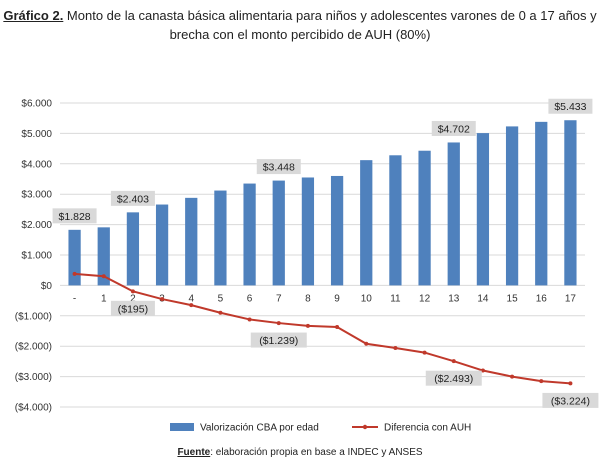  I want to click on y-tick-label: $6.000, so click(36, 104).